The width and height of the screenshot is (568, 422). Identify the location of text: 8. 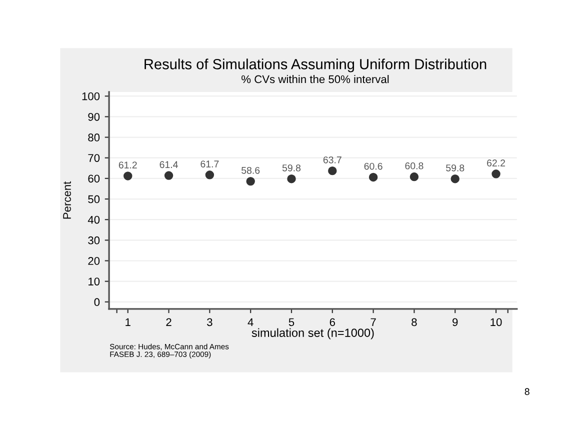
(527, 392).